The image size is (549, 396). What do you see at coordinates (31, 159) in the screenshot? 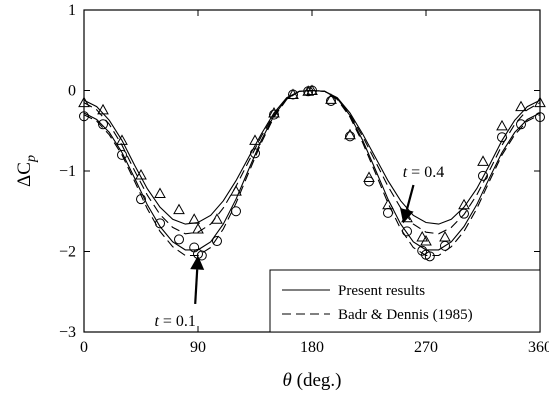
I see `y-axis-label-subscript: p` at bounding box center [31, 159].